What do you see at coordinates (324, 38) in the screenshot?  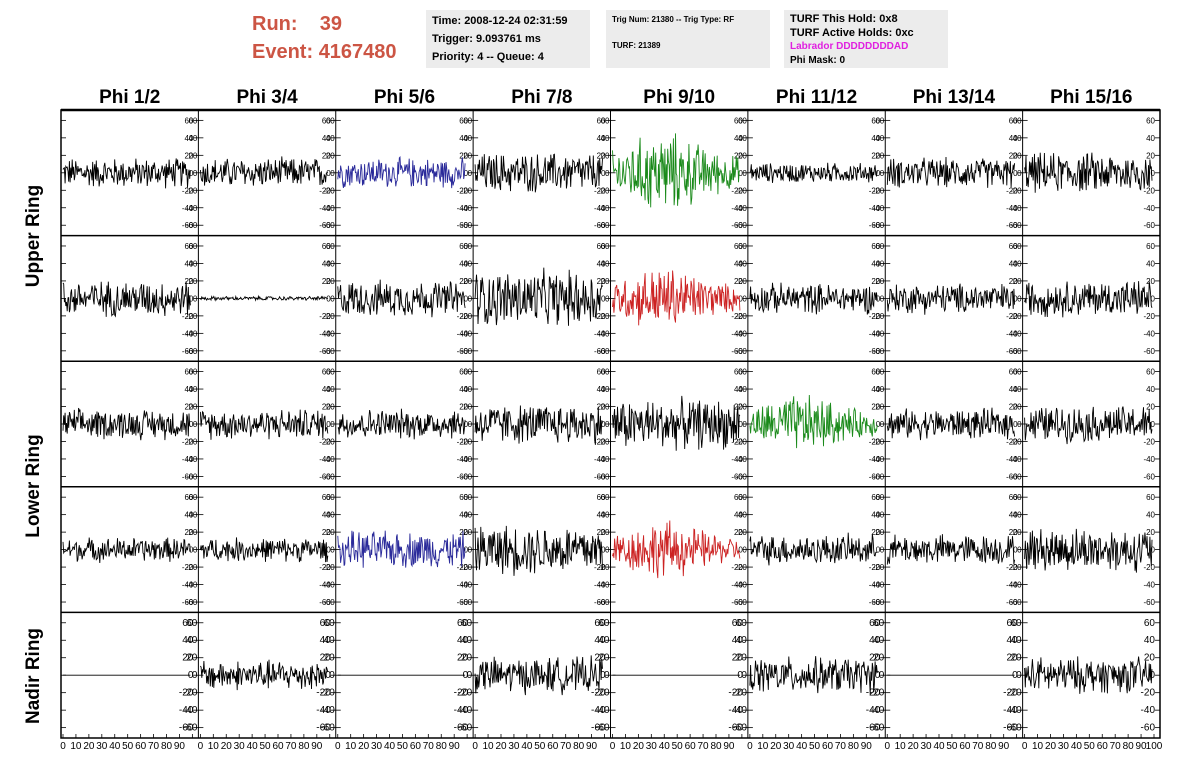 I see `run-event-box: Run: 39 Event: 4167480` at bounding box center [324, 38].